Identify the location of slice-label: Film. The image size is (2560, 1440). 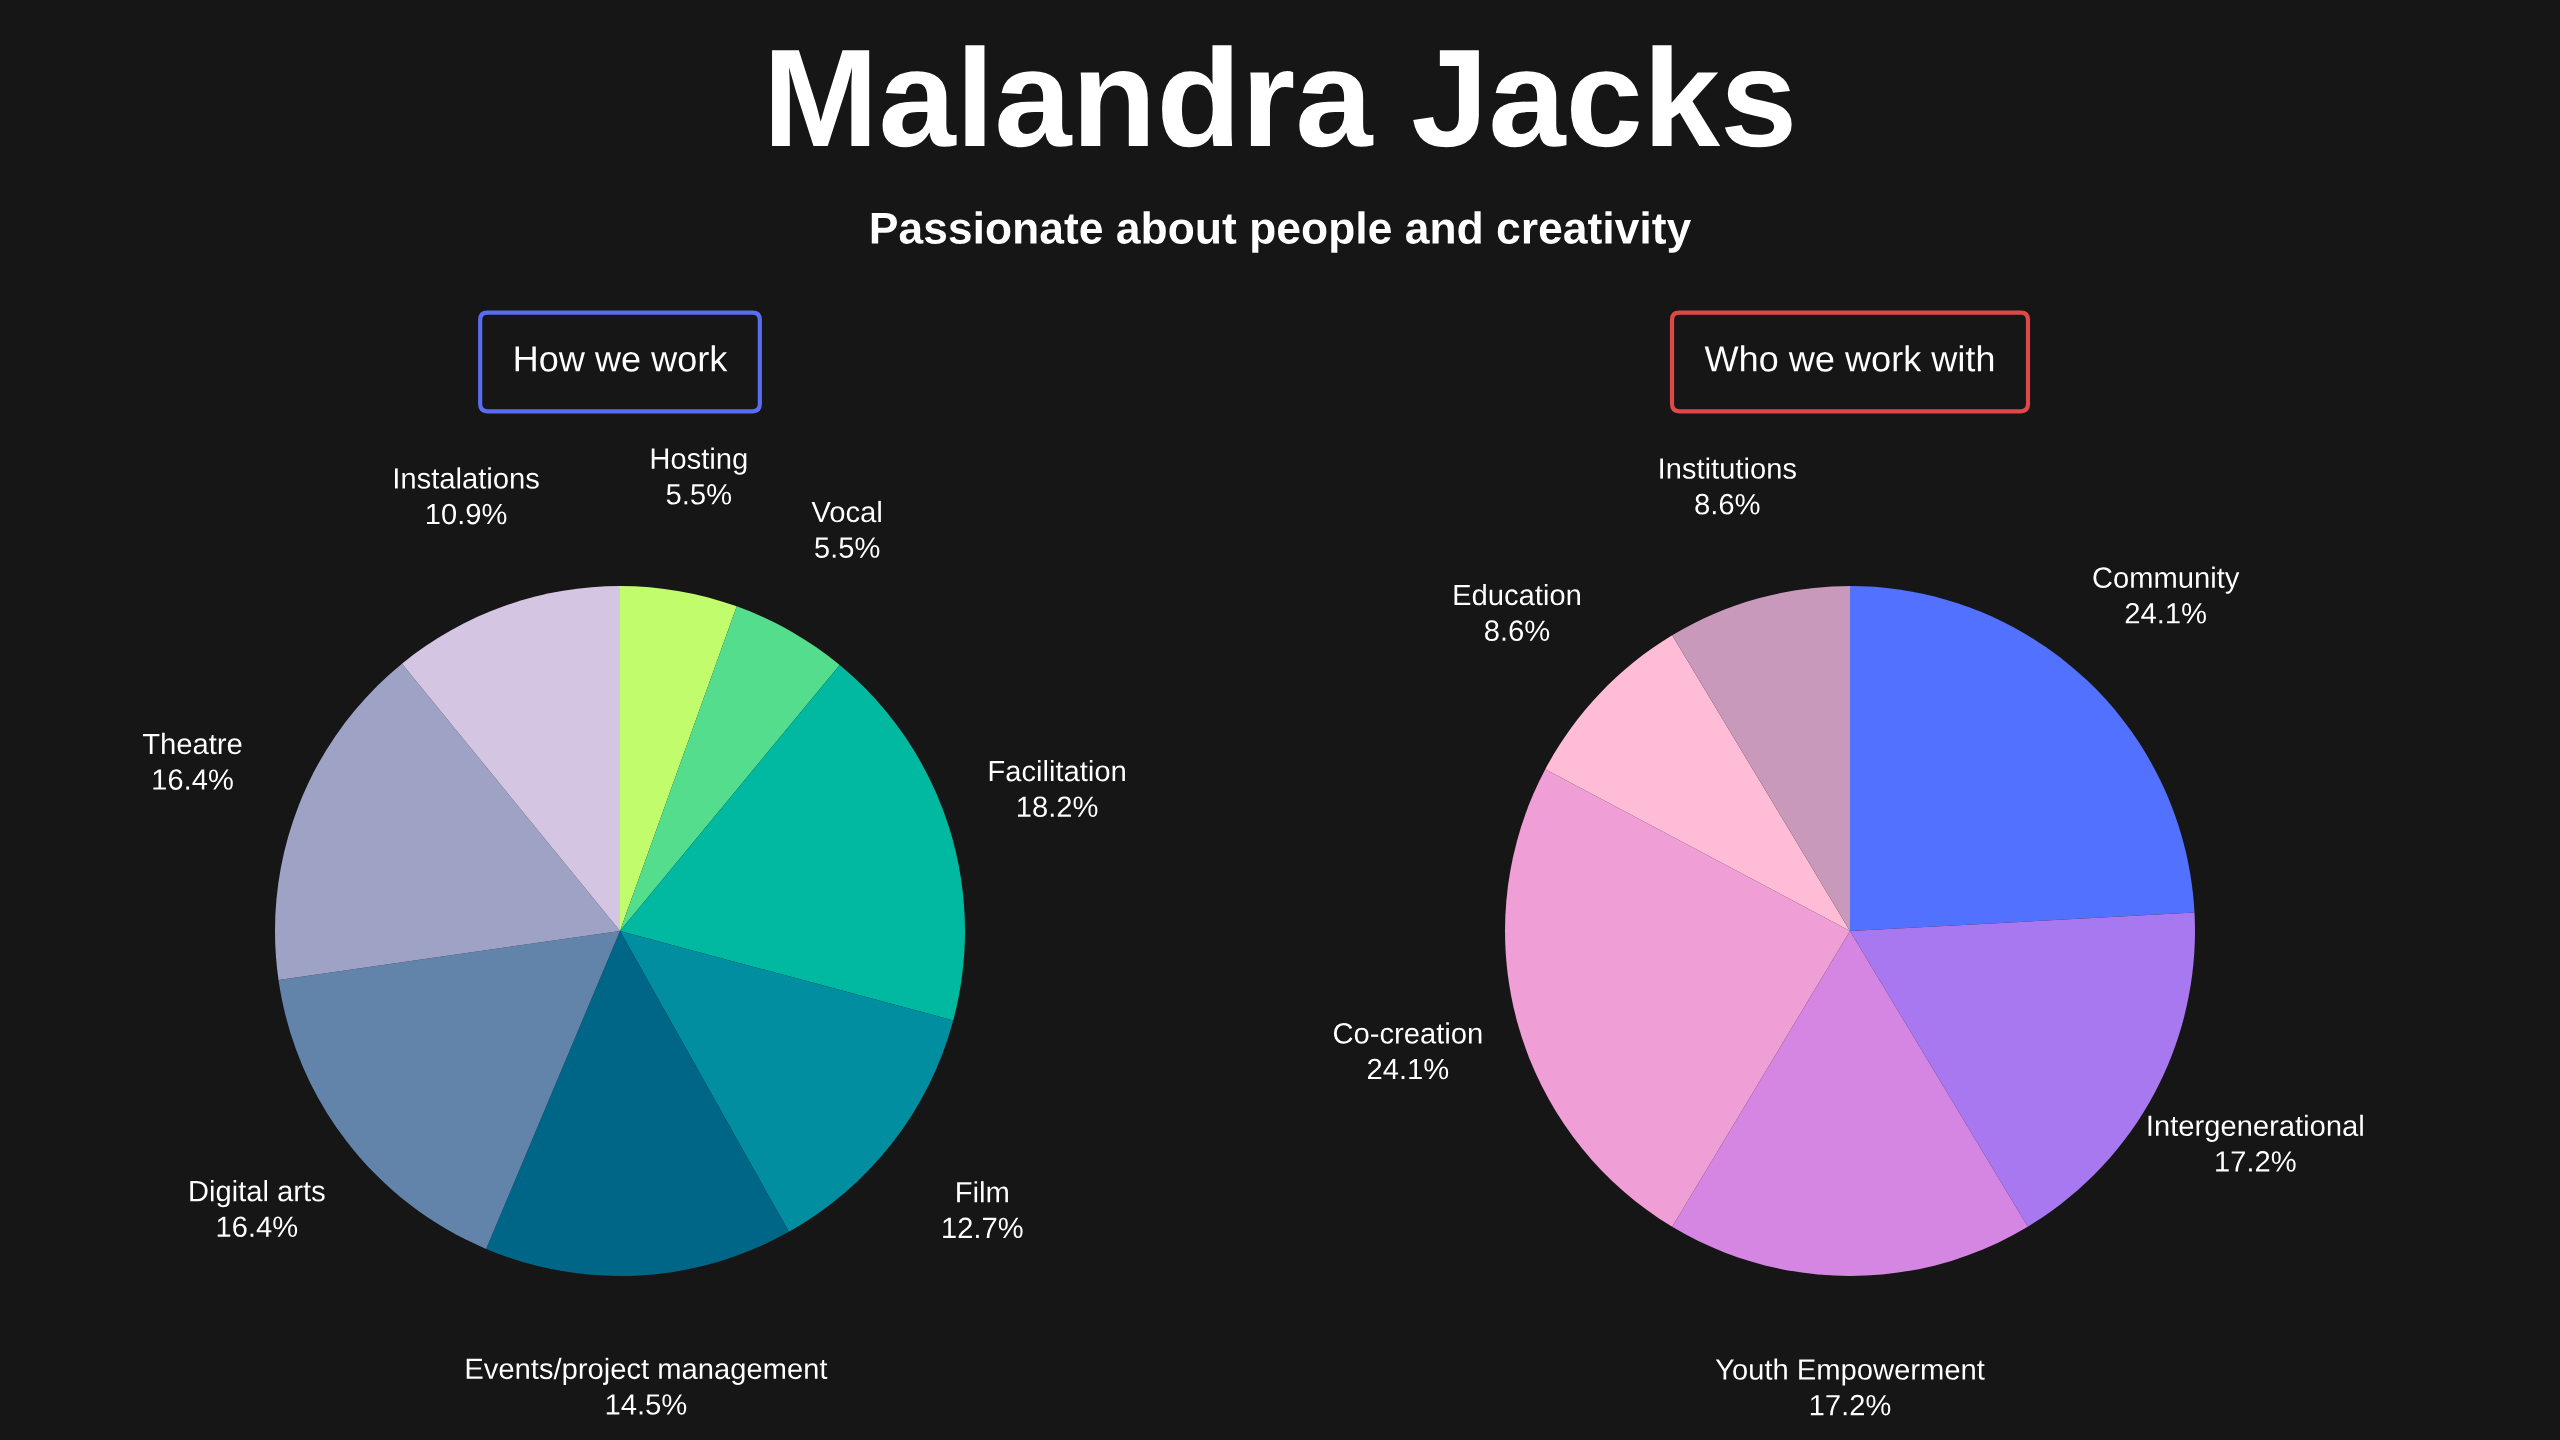
(982, 1192).